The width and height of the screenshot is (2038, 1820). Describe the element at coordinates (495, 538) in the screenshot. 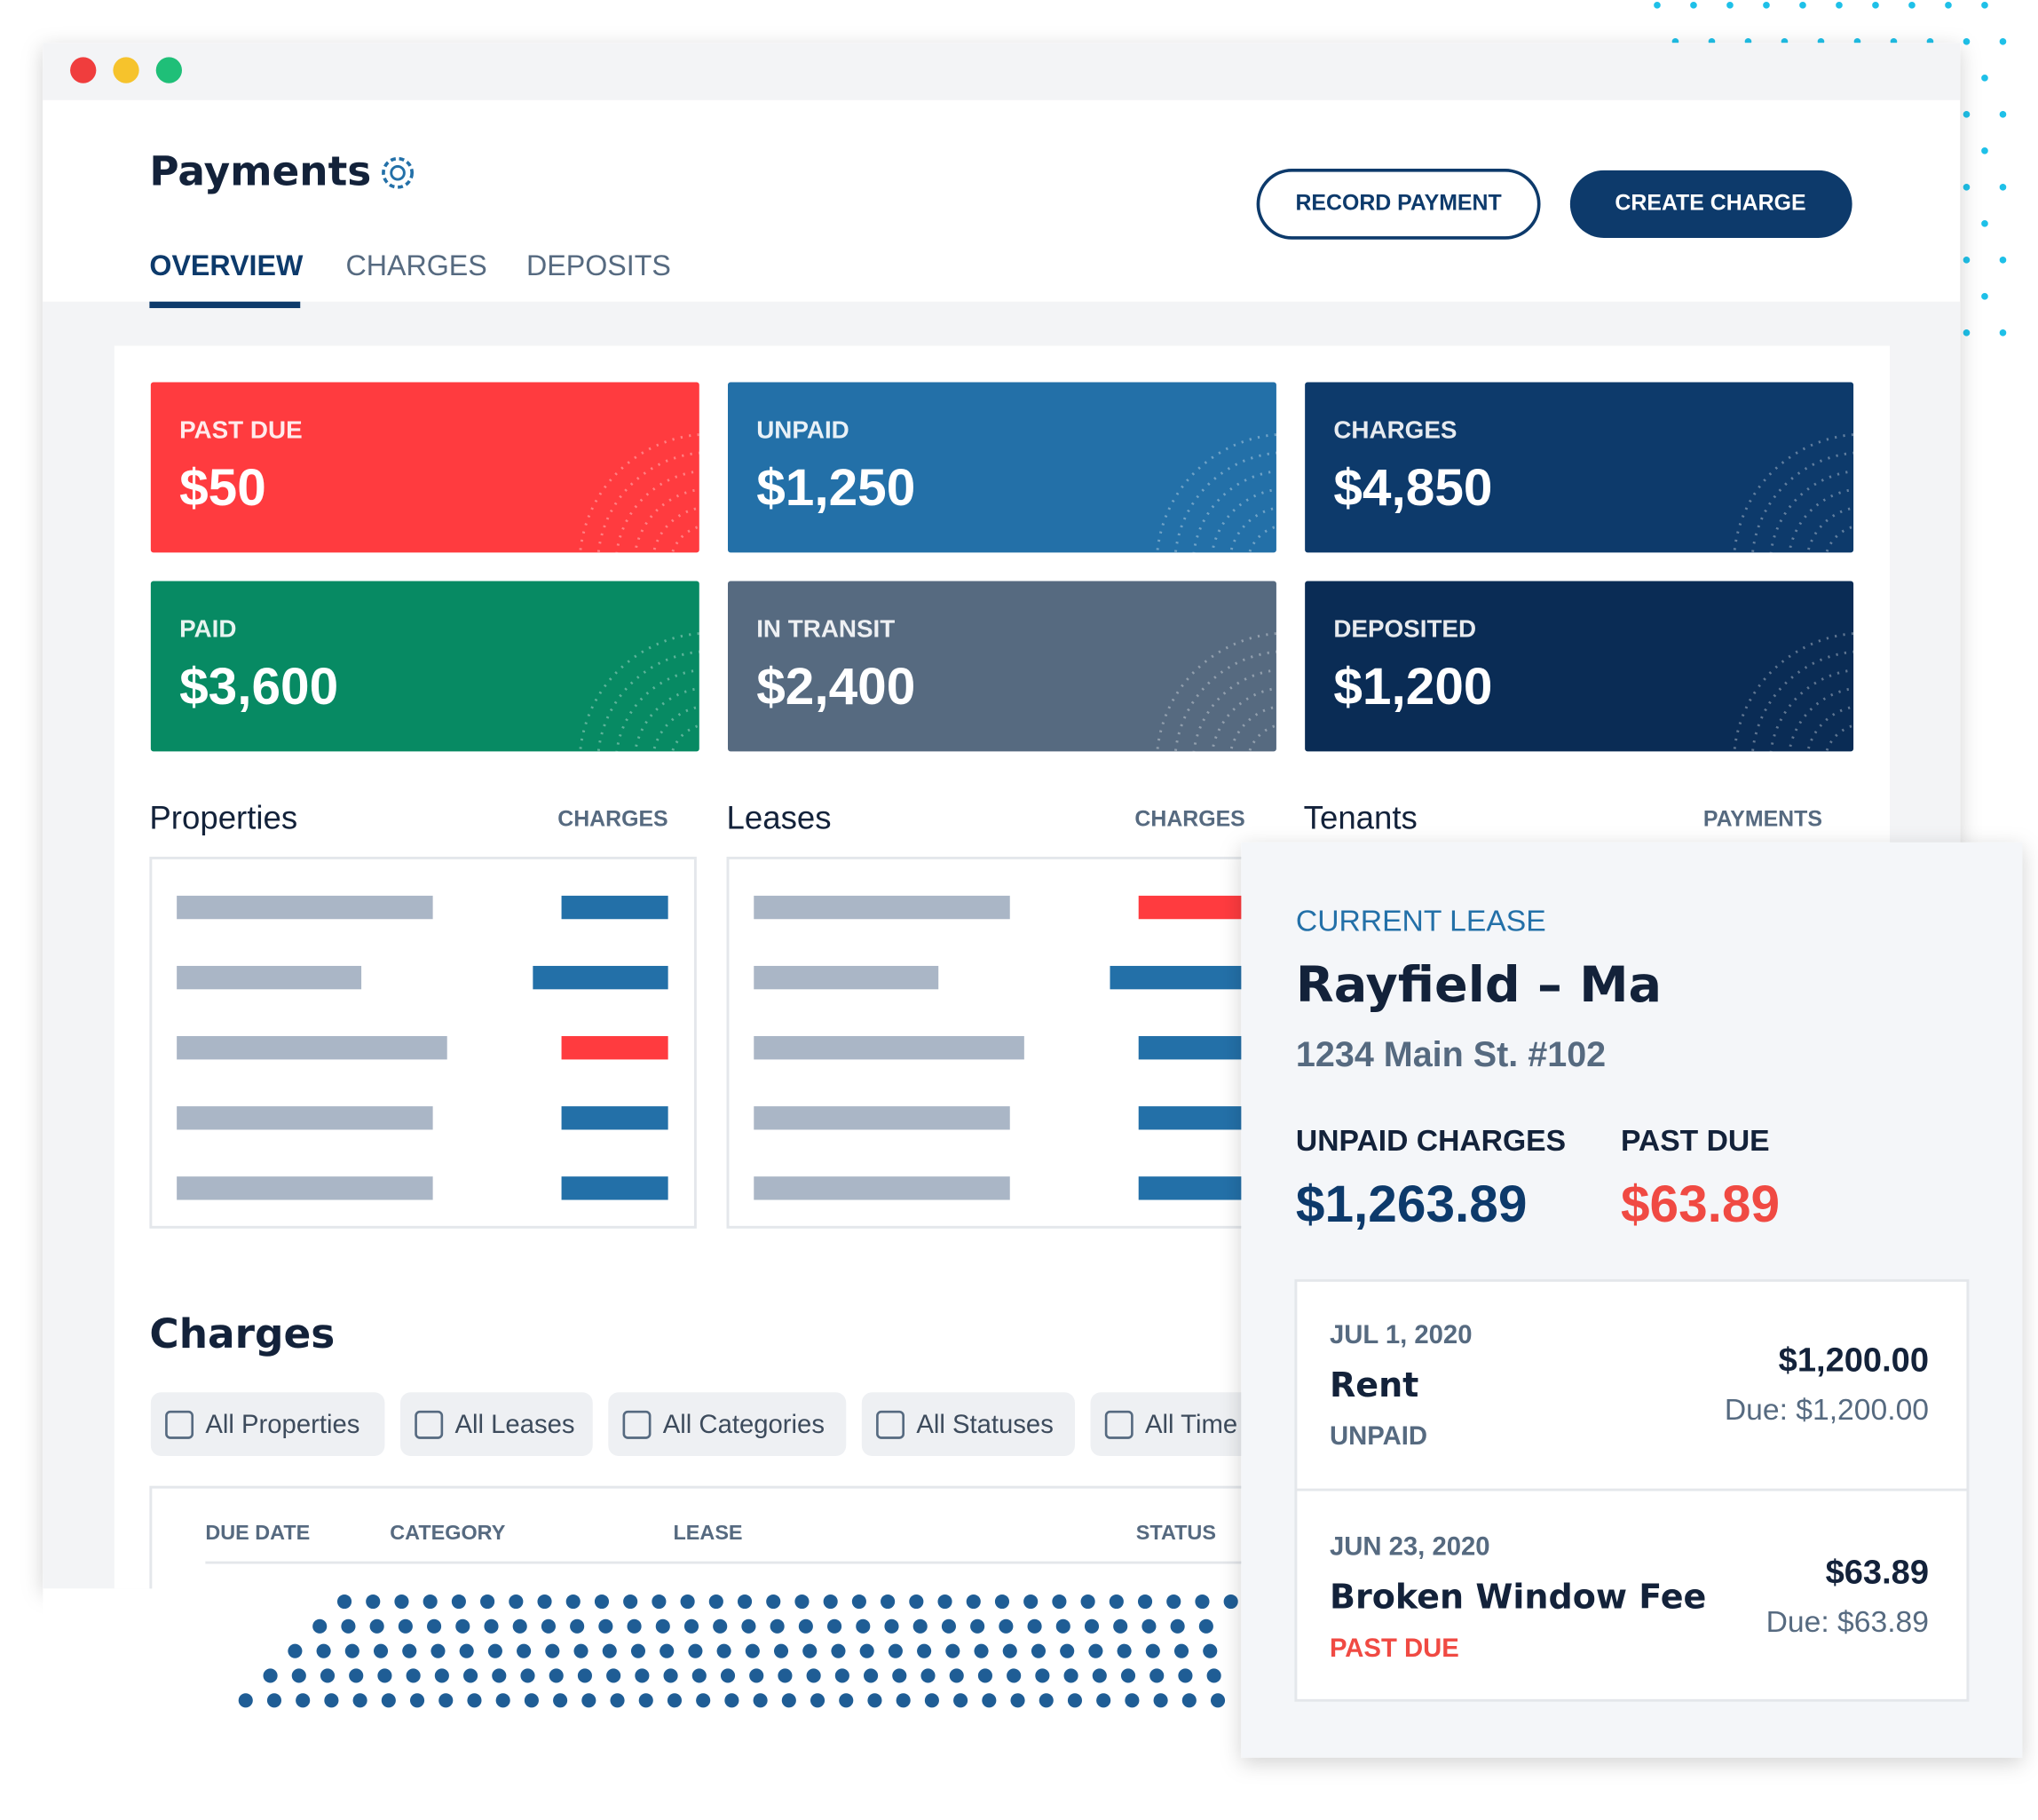

I see `summary-card: PAST DUE $50` at that location.